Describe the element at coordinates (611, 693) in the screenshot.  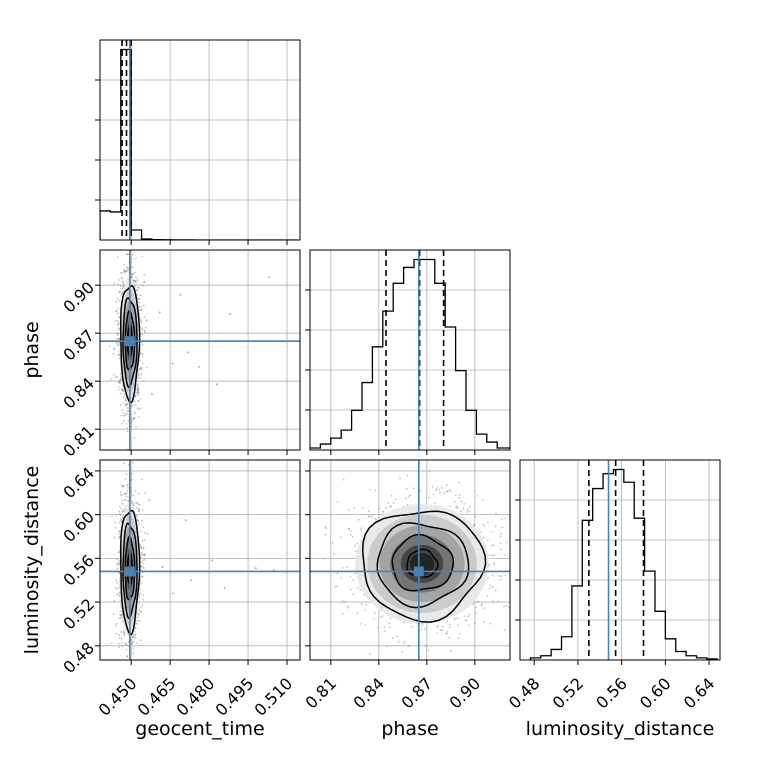
I see `x-tick-label-luminosity_distance: 0.56` at that location.